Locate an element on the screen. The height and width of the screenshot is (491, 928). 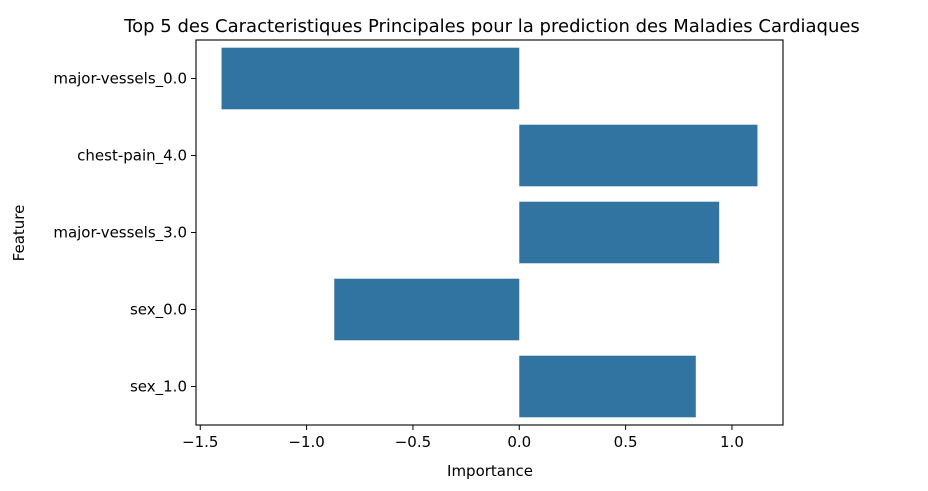
bar-sex_1.0 is located at coordinates (607, 386).